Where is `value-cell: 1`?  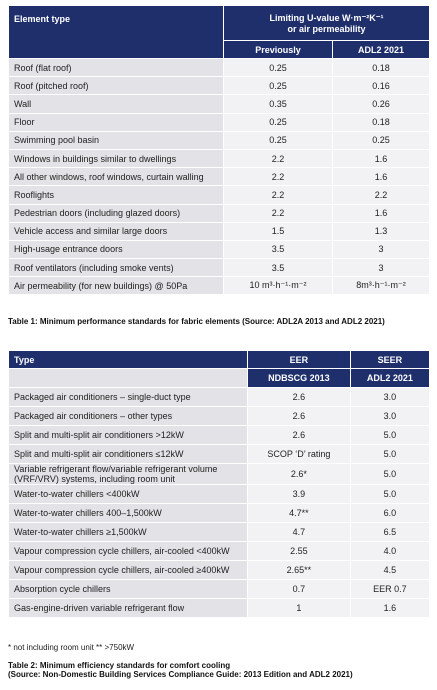 value-cell: 1 is located at coordinates (299, 608).